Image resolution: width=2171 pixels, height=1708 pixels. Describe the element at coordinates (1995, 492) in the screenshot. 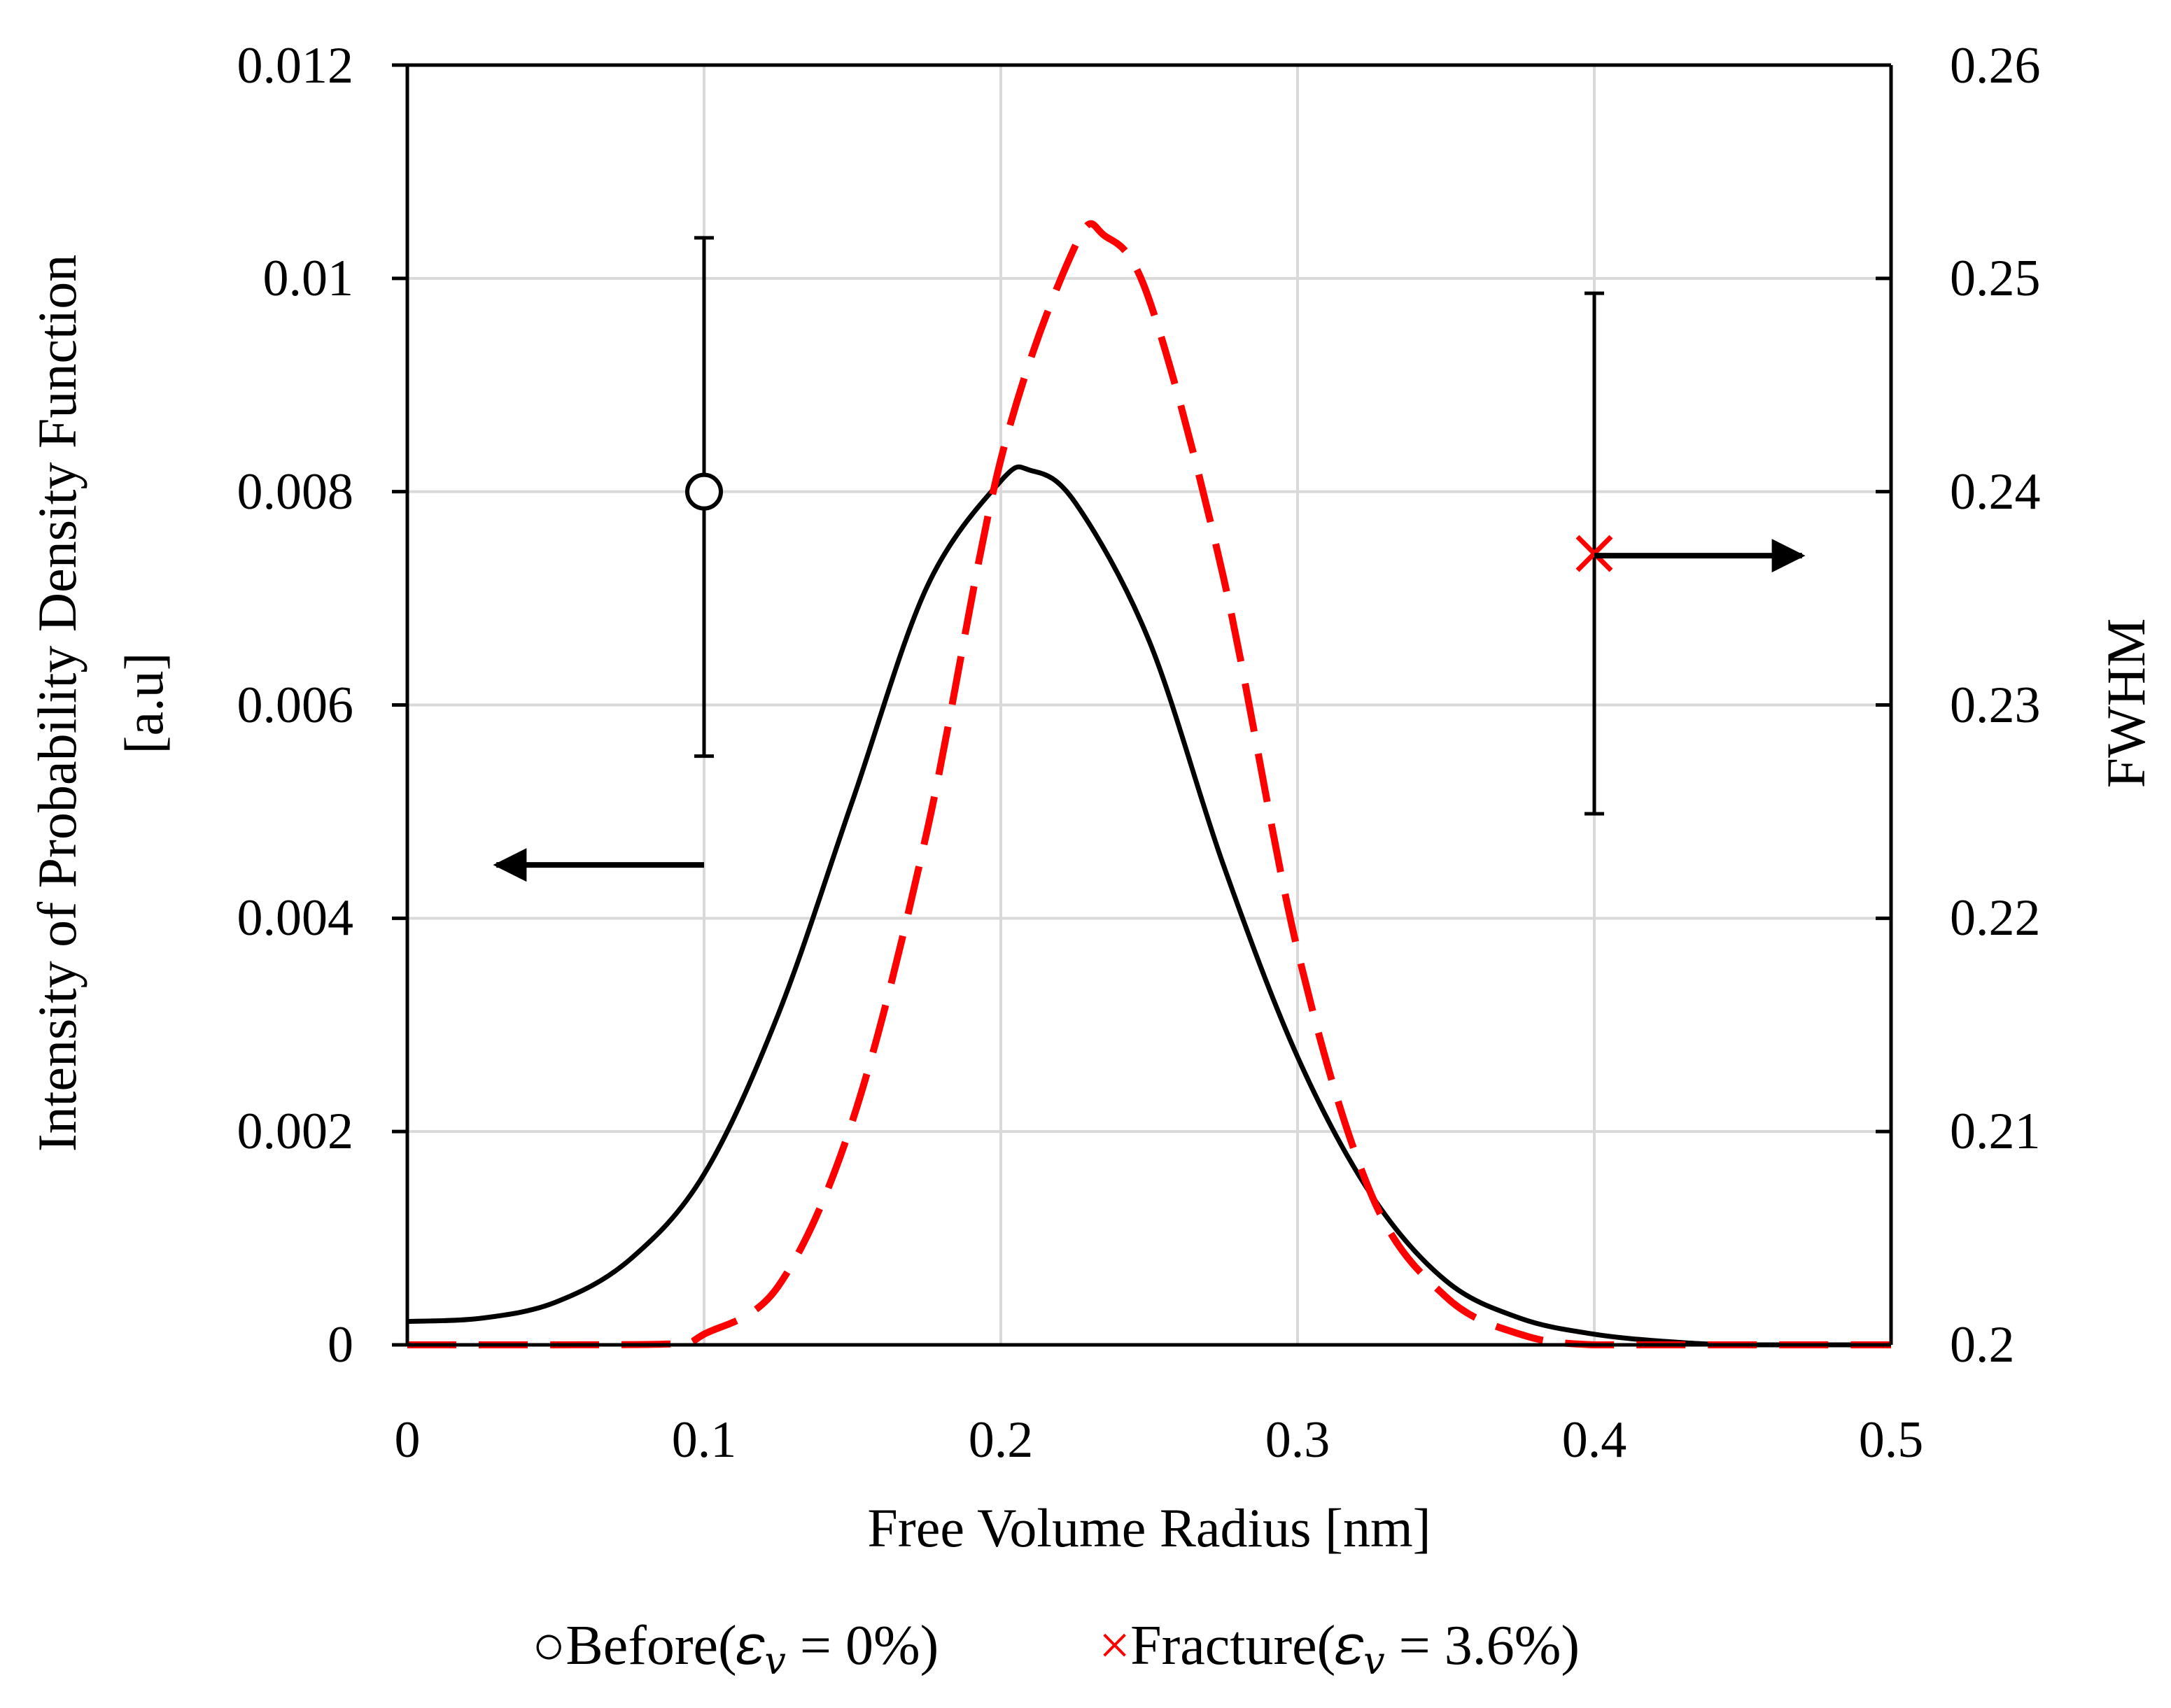

I see `y2-tick-label: 0.24` at that location.